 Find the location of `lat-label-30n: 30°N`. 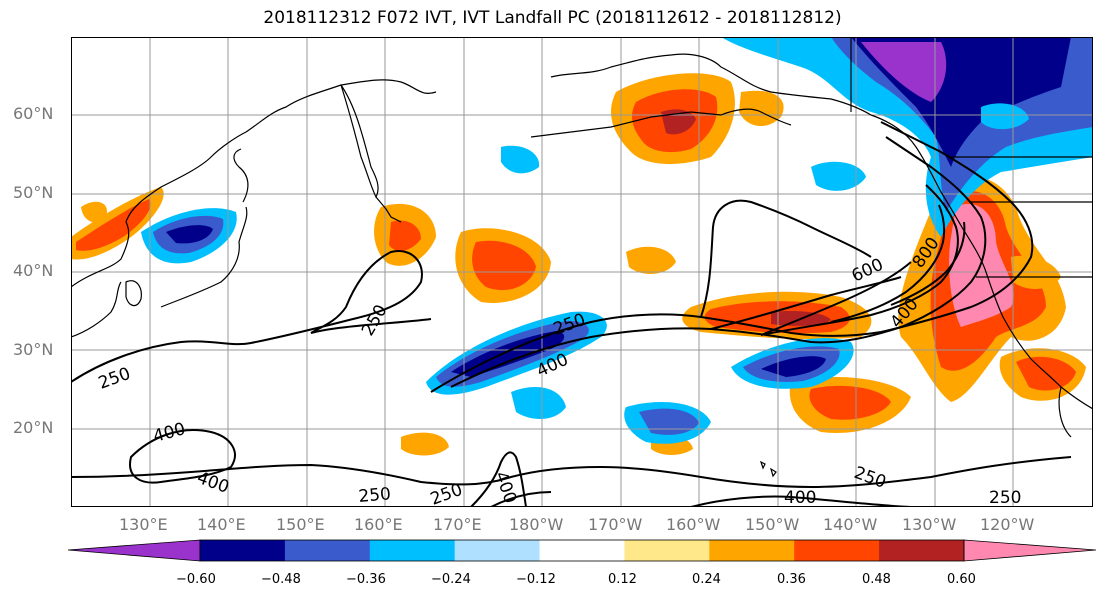

lat-label-30n: 30°N is located at coordinates (33, 349).